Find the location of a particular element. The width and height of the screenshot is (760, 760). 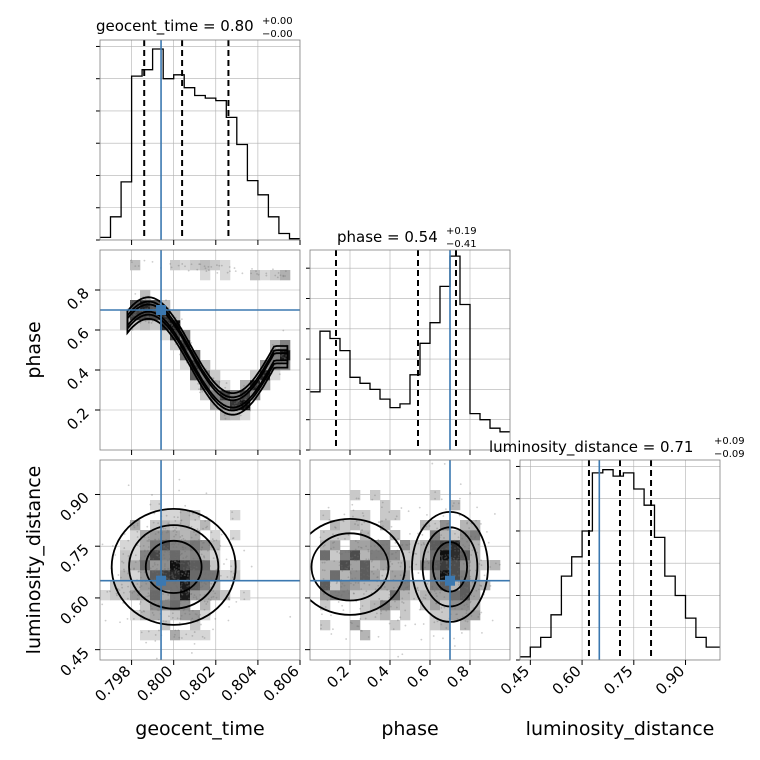

scatter-geocent-time-vs-phase-panel is located at coordinates (200, 350).